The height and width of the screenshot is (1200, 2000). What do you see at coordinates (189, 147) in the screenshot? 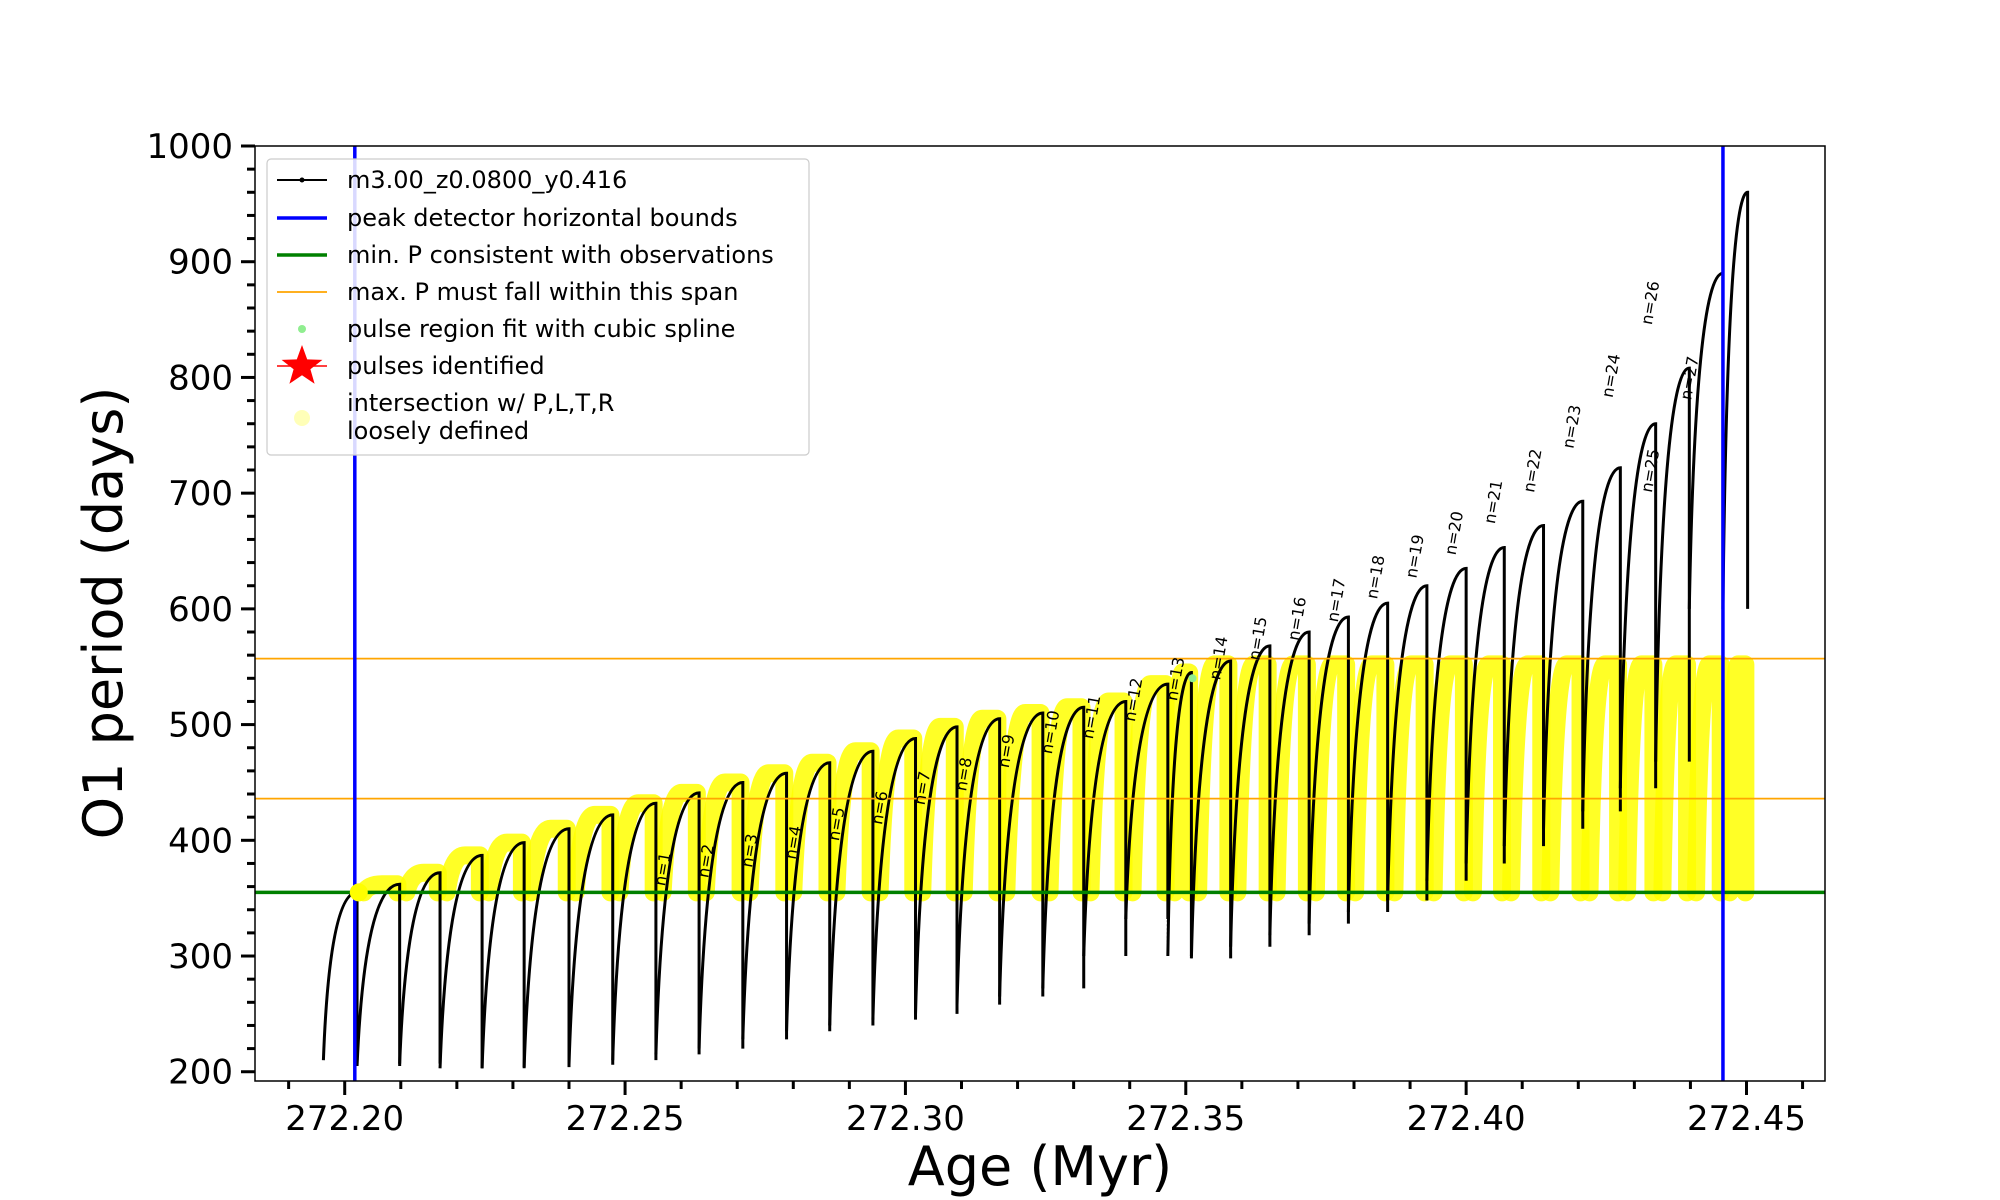
I see `y-tick-label-9: 1000` at bounding box center [189, 147].